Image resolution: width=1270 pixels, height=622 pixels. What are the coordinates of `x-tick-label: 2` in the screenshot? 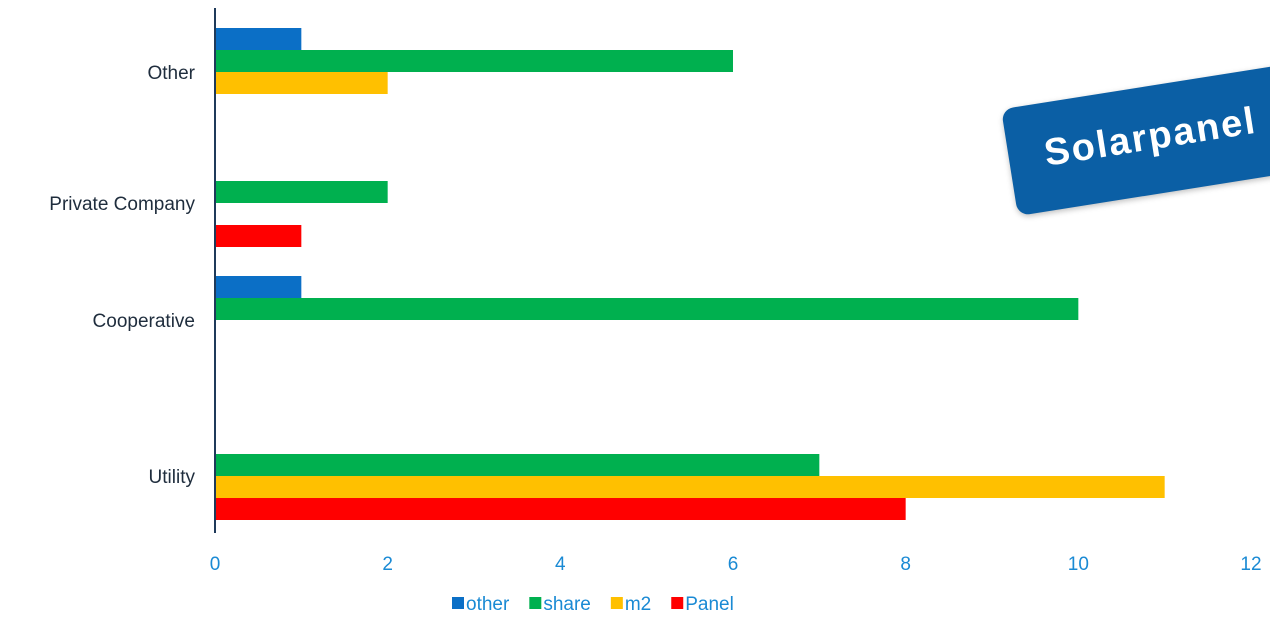 It's located at (387, 564).